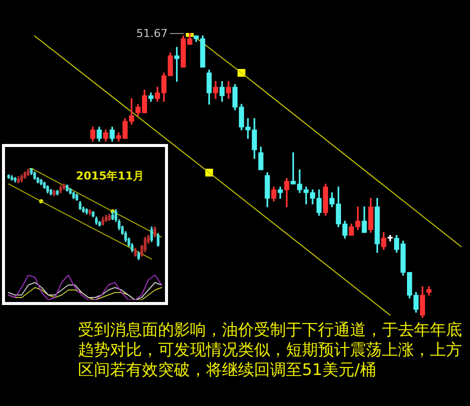  What do you see at coordinates (152, 33) in the screenshot?
I see `annotation: 51.67` at bounding box center [152, 33].